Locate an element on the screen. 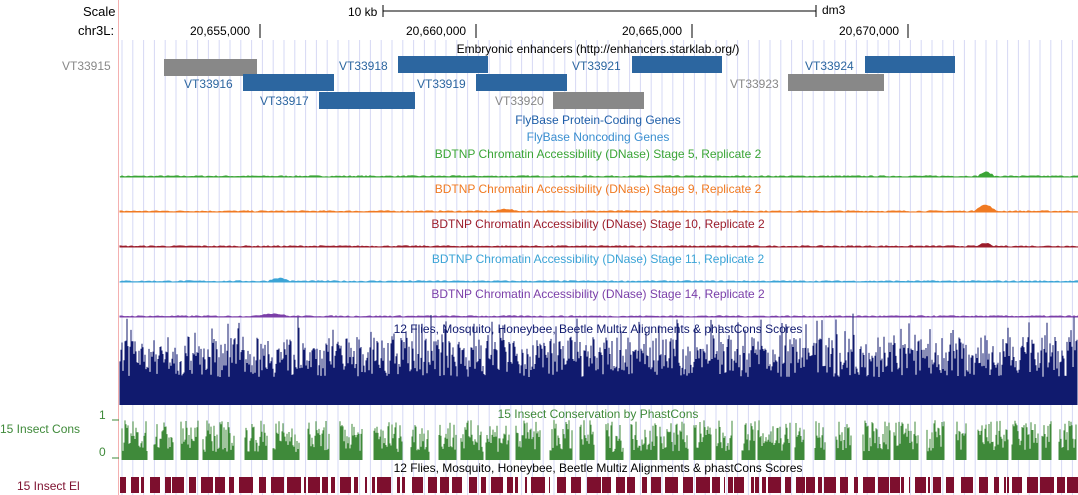  browser-left-divider is located at coordinates (118, 247).